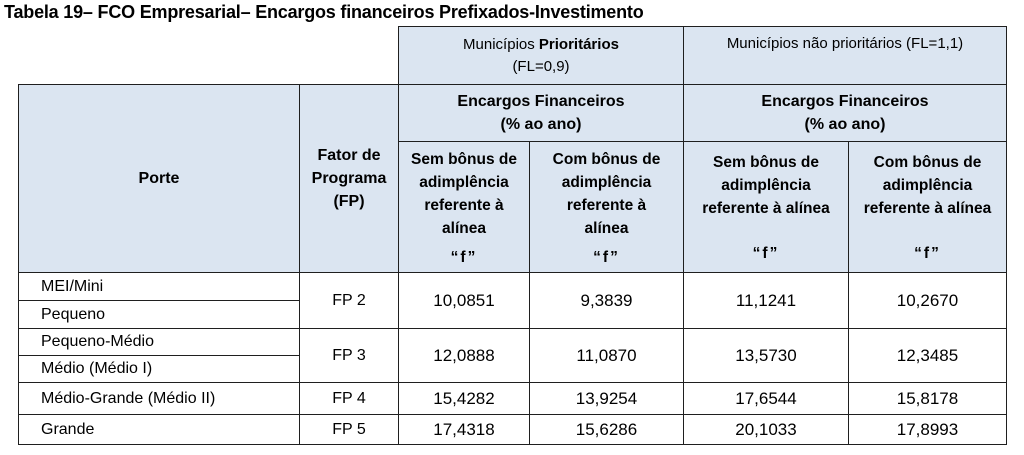  What do you see at coordinates (159, 314) in the screenshot?
I see `porte-cell: Pequeno` at bounding box center [159, 314].